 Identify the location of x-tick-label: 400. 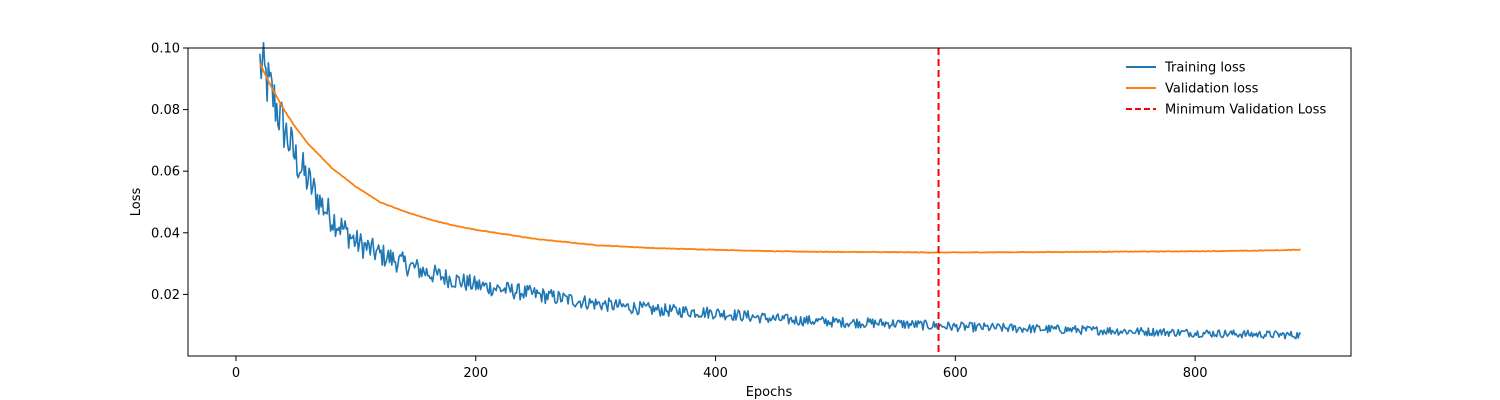
(715, 373).